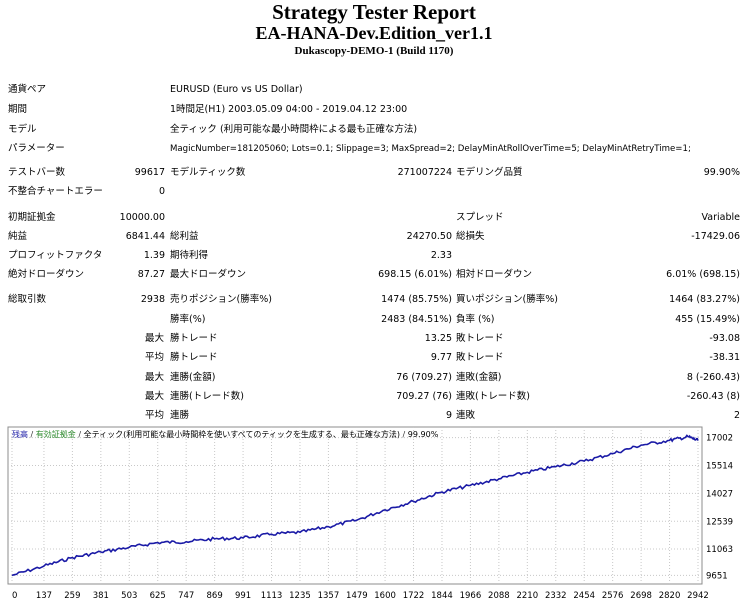  I want to click on legend-sep2: /, so click(79, 434).